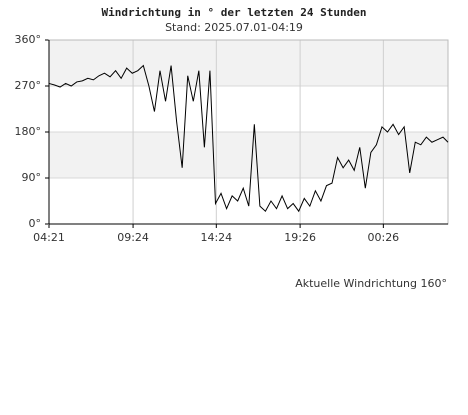 The height and width of the screenshot is (415, 468). What do you see at coordinates (28, 39) in the screenshot?
I see `y-tick-label: 360°` at bounding box center [28, 39].